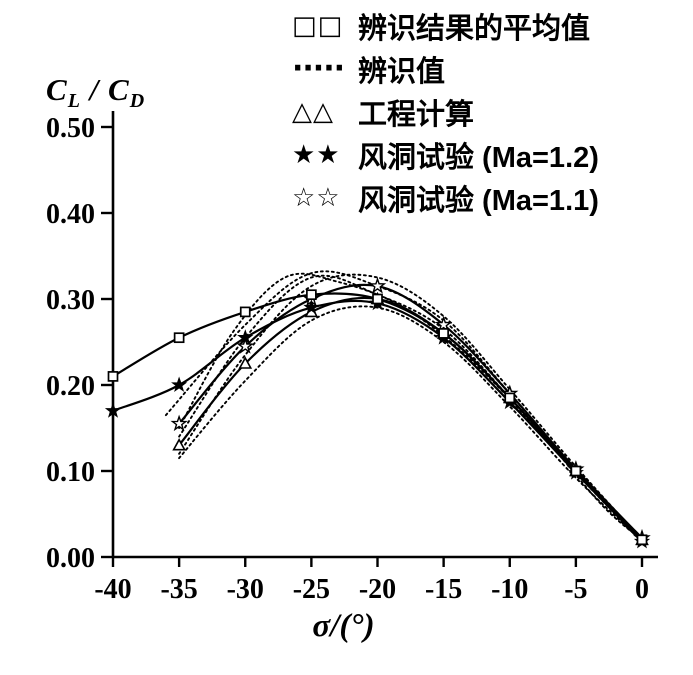  I want to click on y-tick-label: 0.40, so click(70, 214).